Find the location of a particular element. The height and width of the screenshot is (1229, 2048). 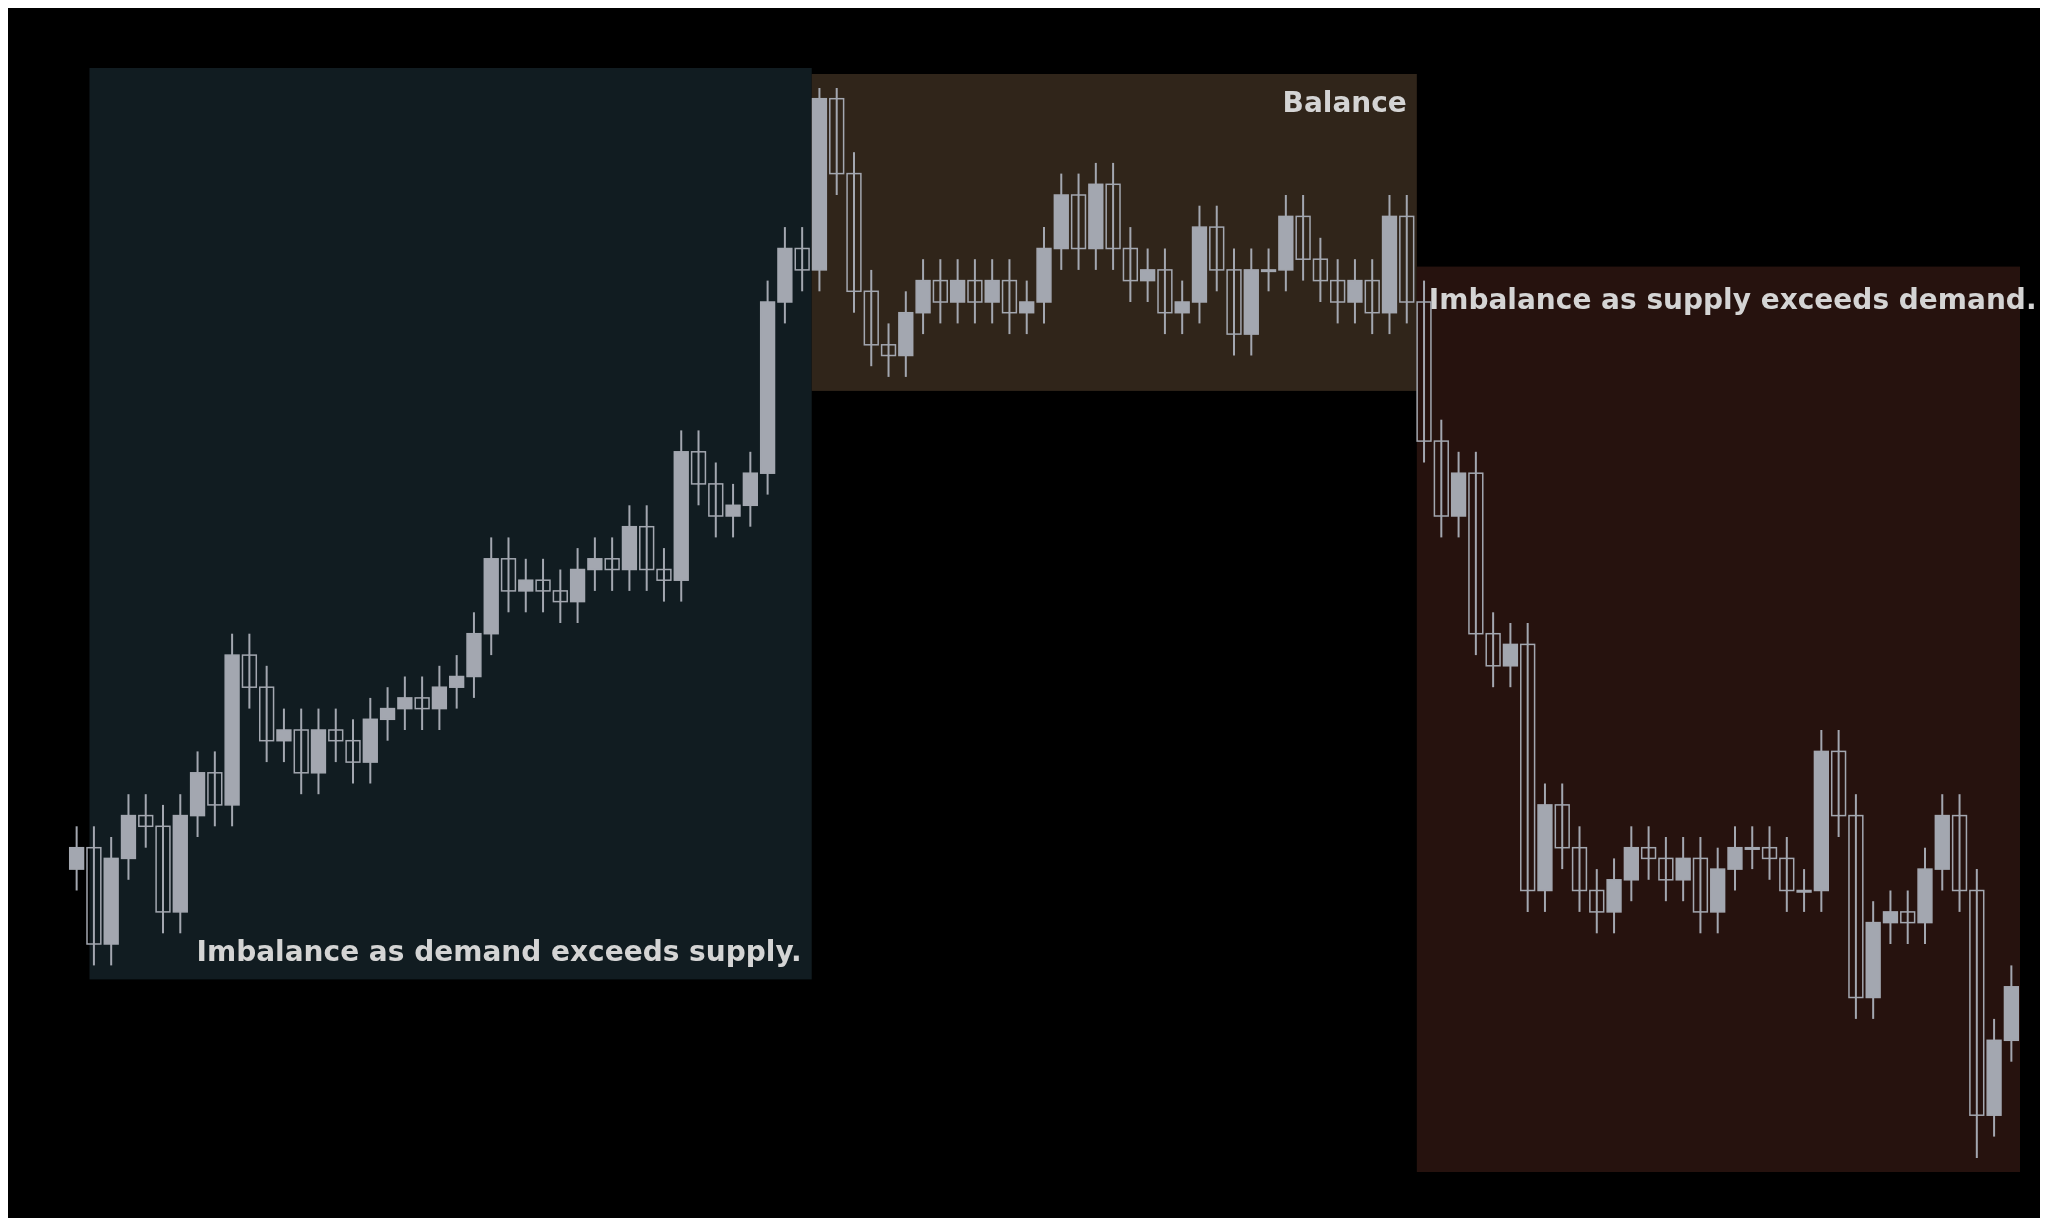

annotation: Imbalance as supply exceeds demand. is located at coordinates (1732, 299).